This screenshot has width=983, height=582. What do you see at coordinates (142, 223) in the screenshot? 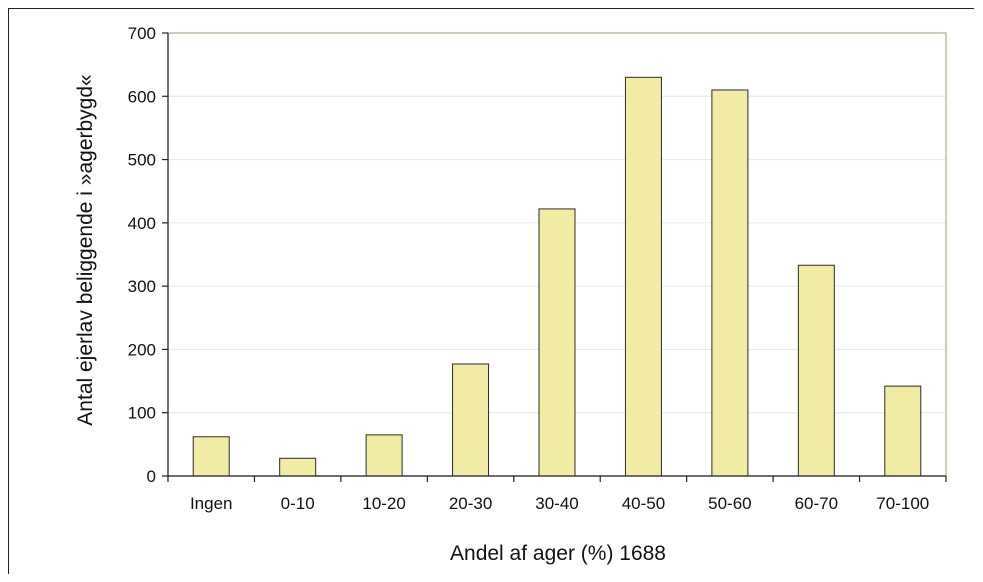
I see `y-tick-label: 400` at bounding box center [142, 223].